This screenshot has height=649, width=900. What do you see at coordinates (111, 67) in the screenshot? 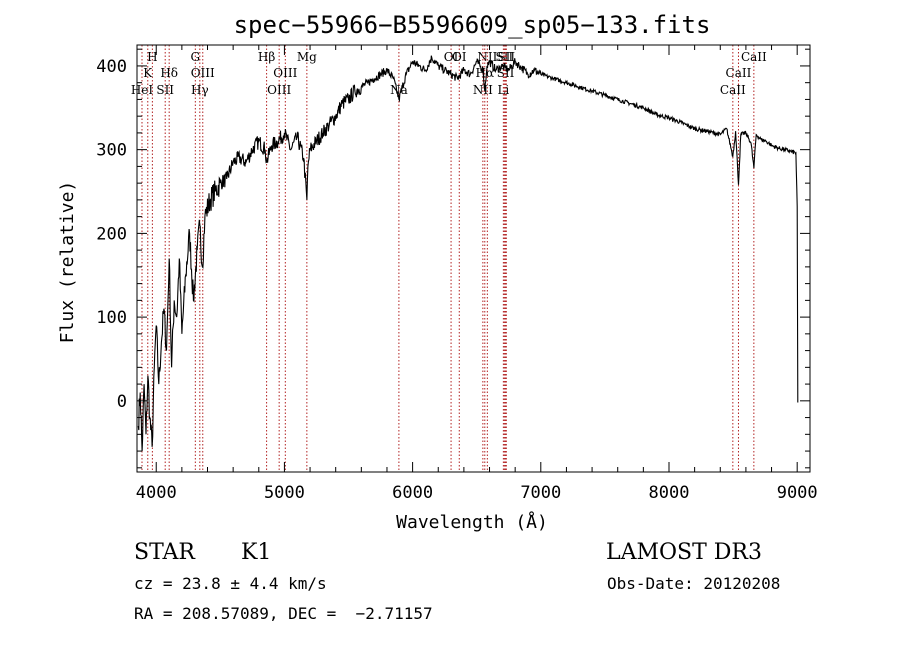
I see `y-tick-label: 400` at bounding box center [111, 67].